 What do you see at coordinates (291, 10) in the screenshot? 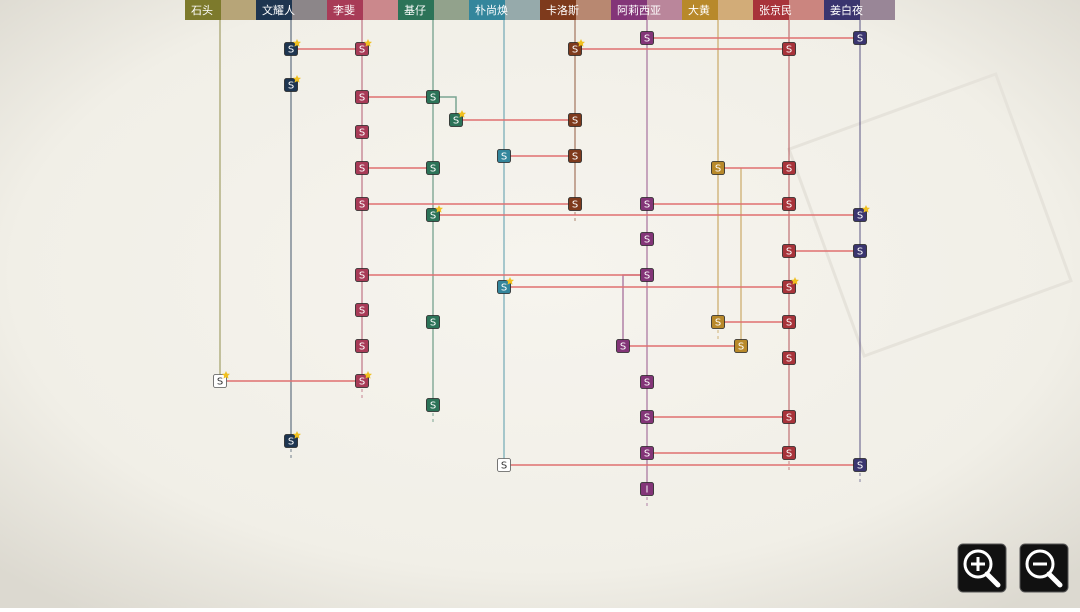
I see `character-tab: 文耀人` at bounding box center [291, 10].